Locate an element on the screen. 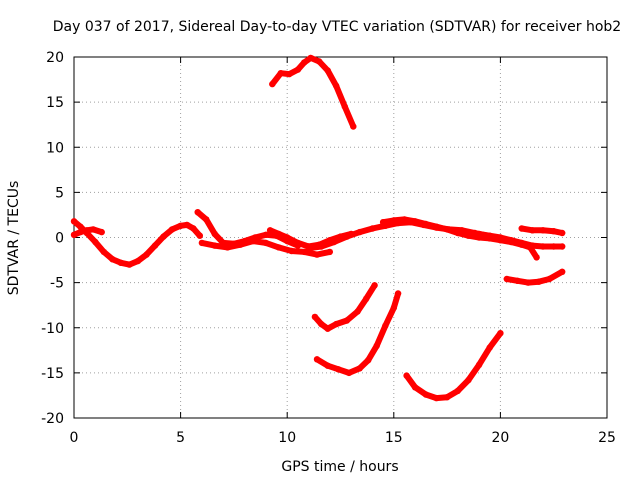 Image resolution: width=640 pixels, height=480 pixels. x-axis-label: GPS time / hours is located at coordinates (339, 467).